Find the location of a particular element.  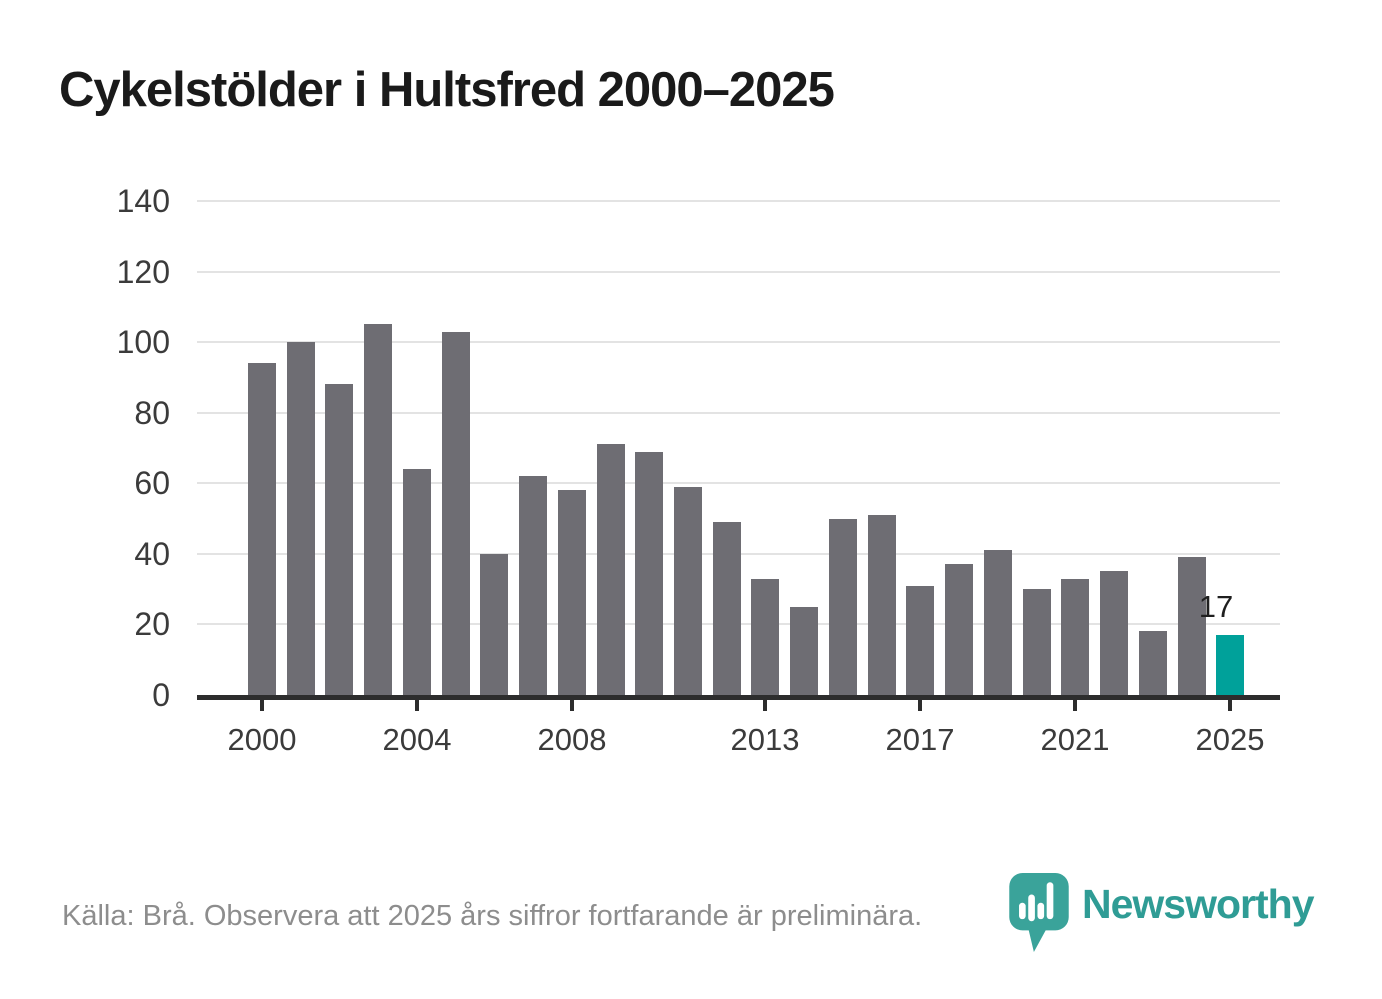

bar-2016 is located at coordinates (882, 605).